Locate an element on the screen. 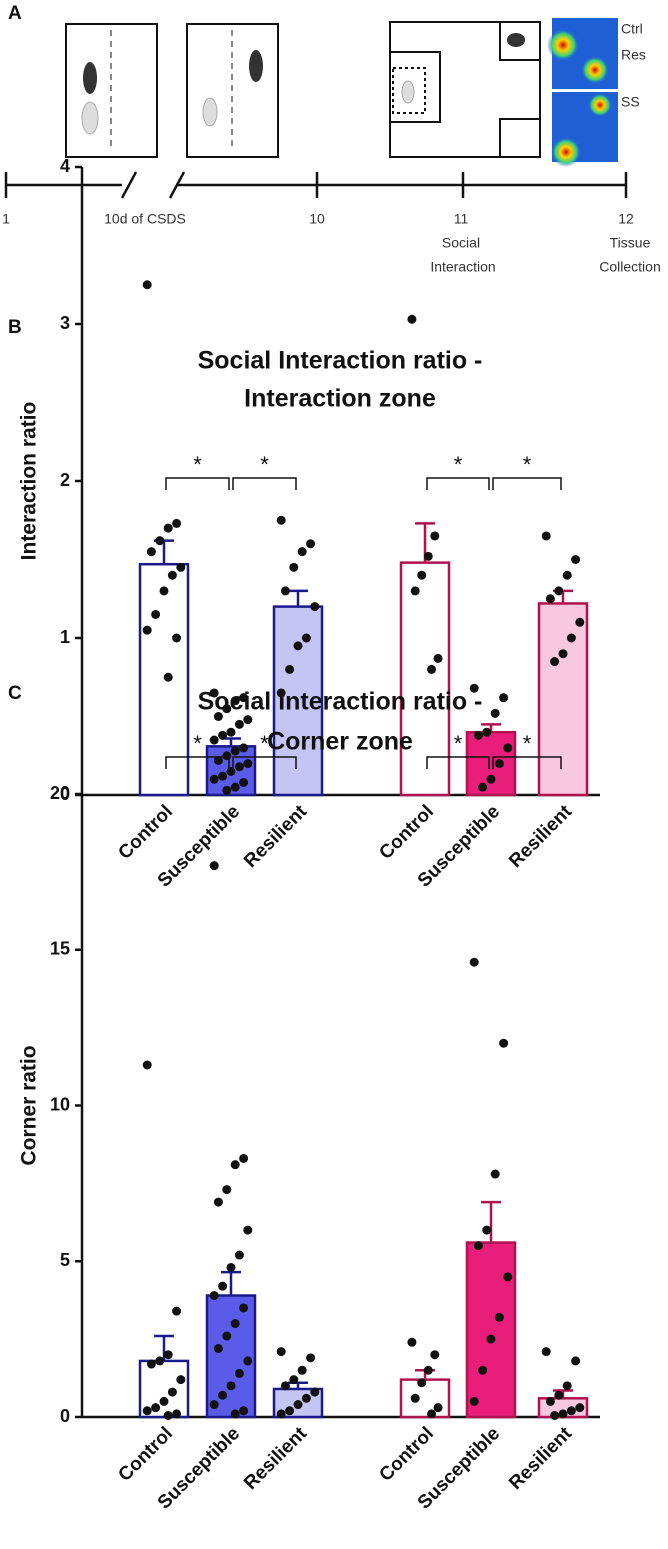 This screenshot has height=1549, width=668. chart-title: Corner zone is located at coordinates (340, 742).